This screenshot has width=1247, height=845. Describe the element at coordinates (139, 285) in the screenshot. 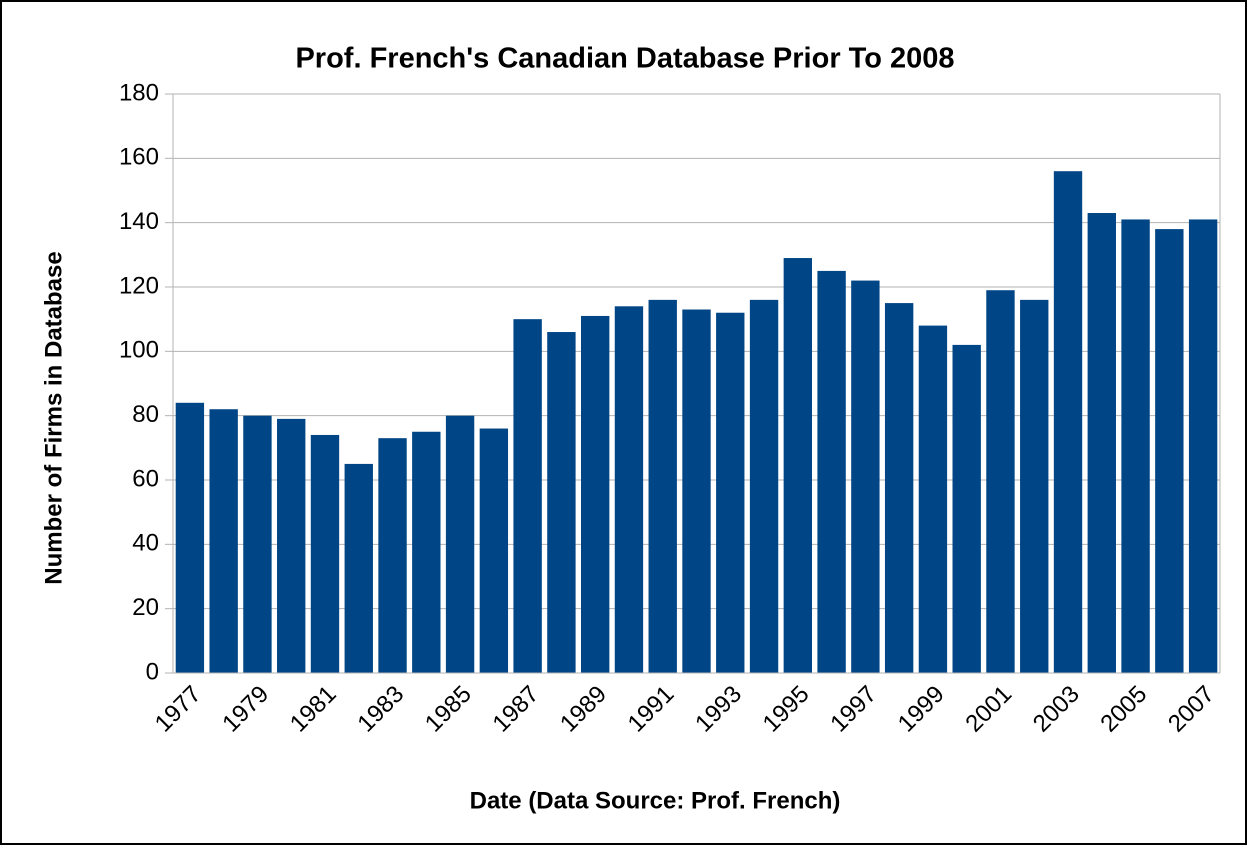

I see `y-tick-label: 120` at that location.